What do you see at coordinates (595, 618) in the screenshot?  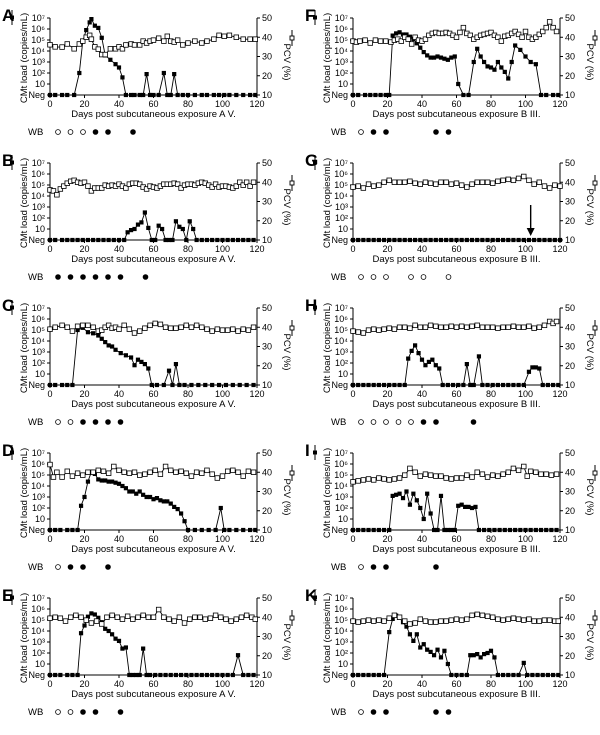 I see `legend-marker-pcv` at bounding box center [595, 618].